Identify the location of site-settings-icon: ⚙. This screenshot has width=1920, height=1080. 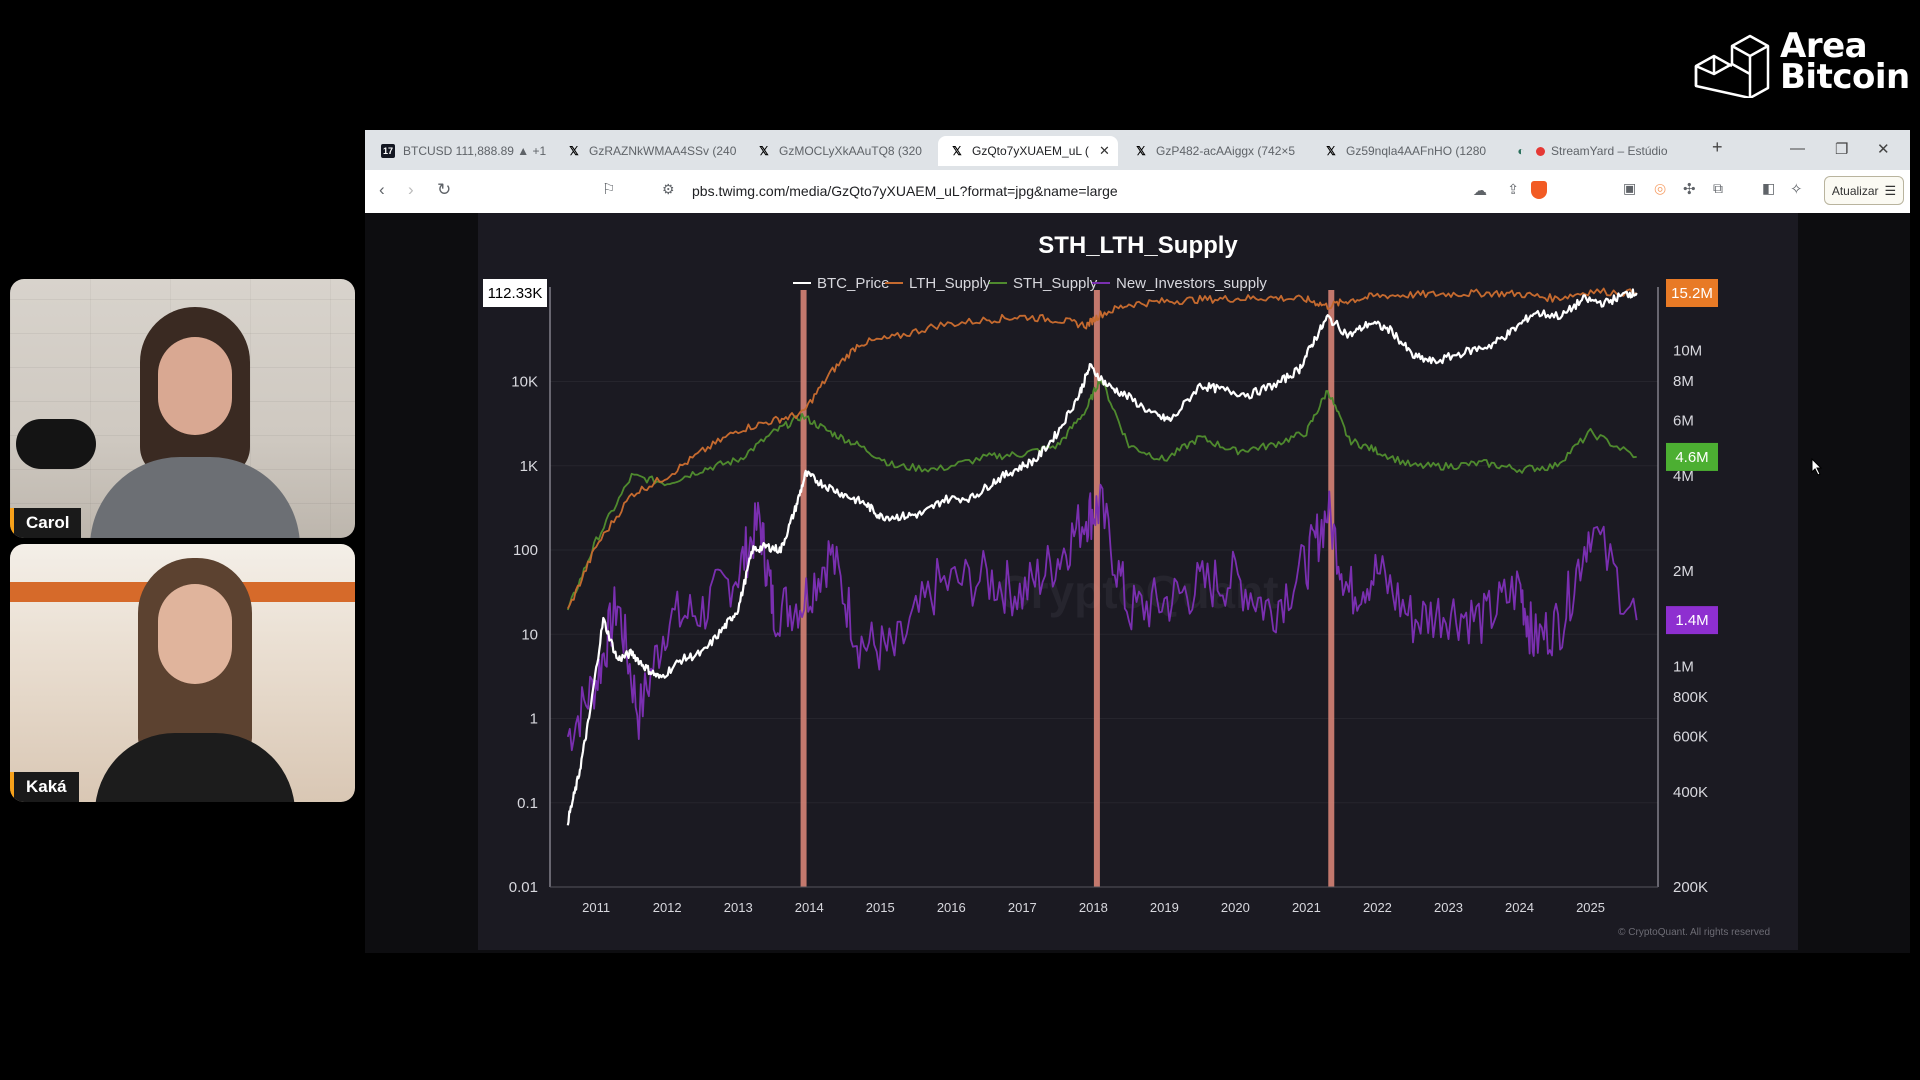
(668, 189).